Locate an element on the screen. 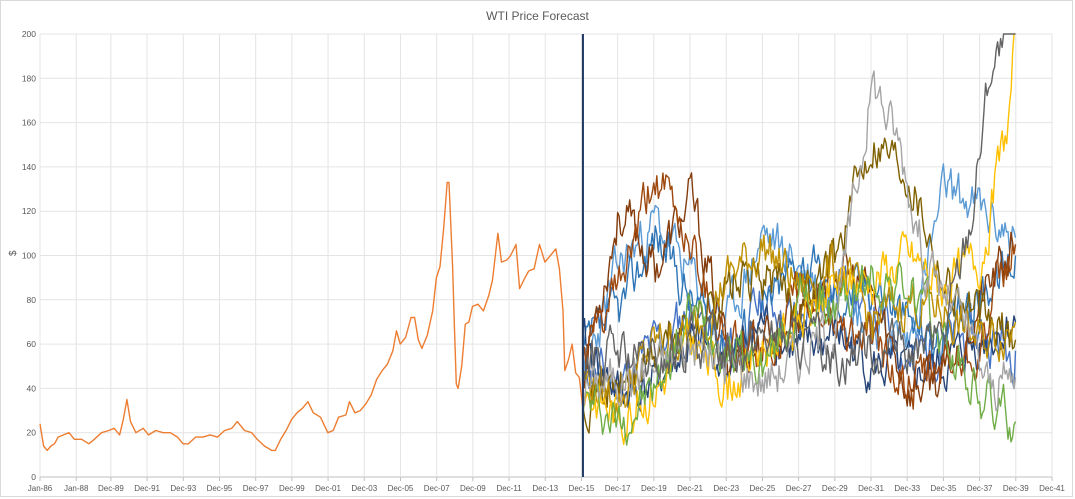 This screenshot has height=499, width=1075. x-tick-label: Dec-27 is located at coordinates (799, 488).